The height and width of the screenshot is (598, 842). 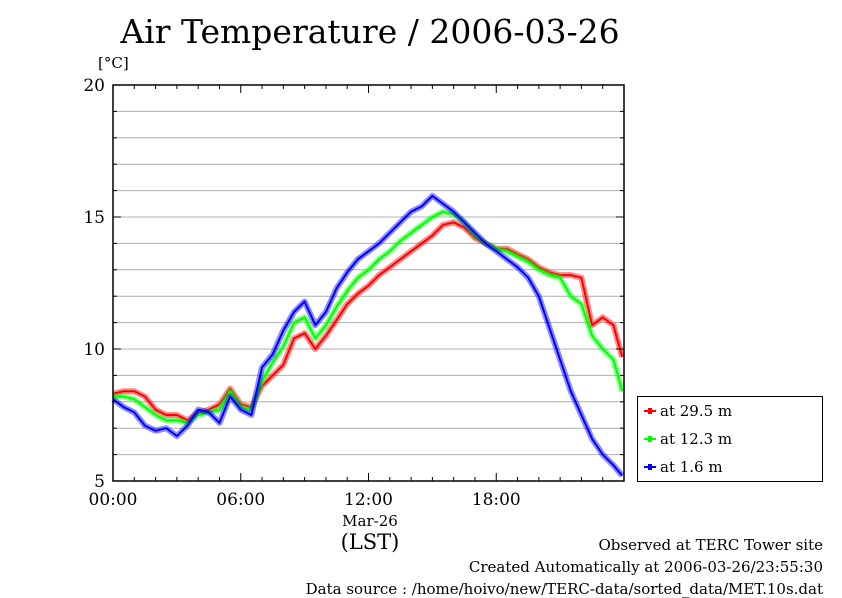 I want to click on y-tick-label: 15, so click(x=94, y=218).